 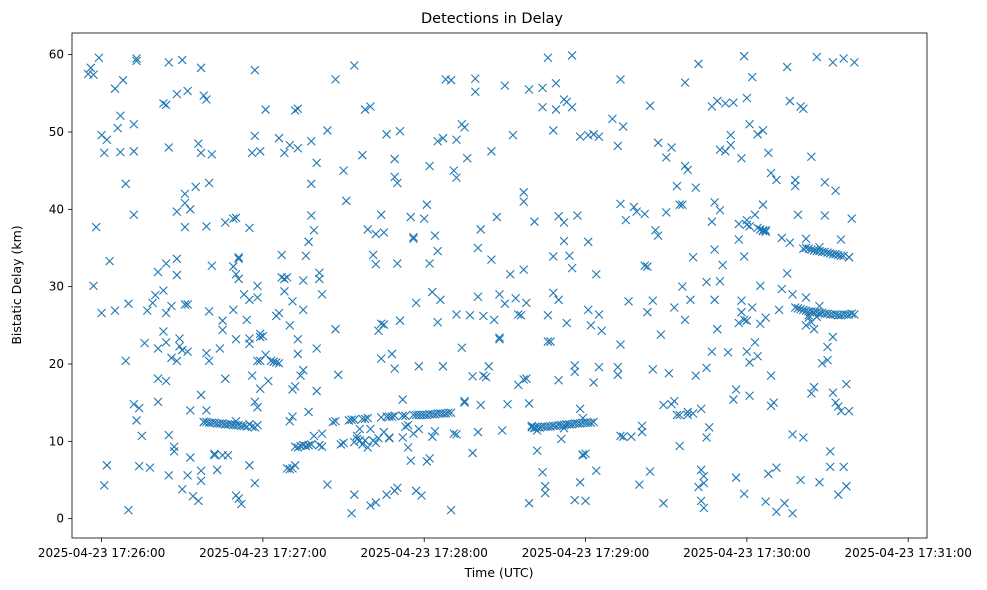 What do you see at coordinates (585, 553) in the screenshot?
I see `x-tick-label: 2025-04-23 17:29:00` at bounding box center [585, 553].